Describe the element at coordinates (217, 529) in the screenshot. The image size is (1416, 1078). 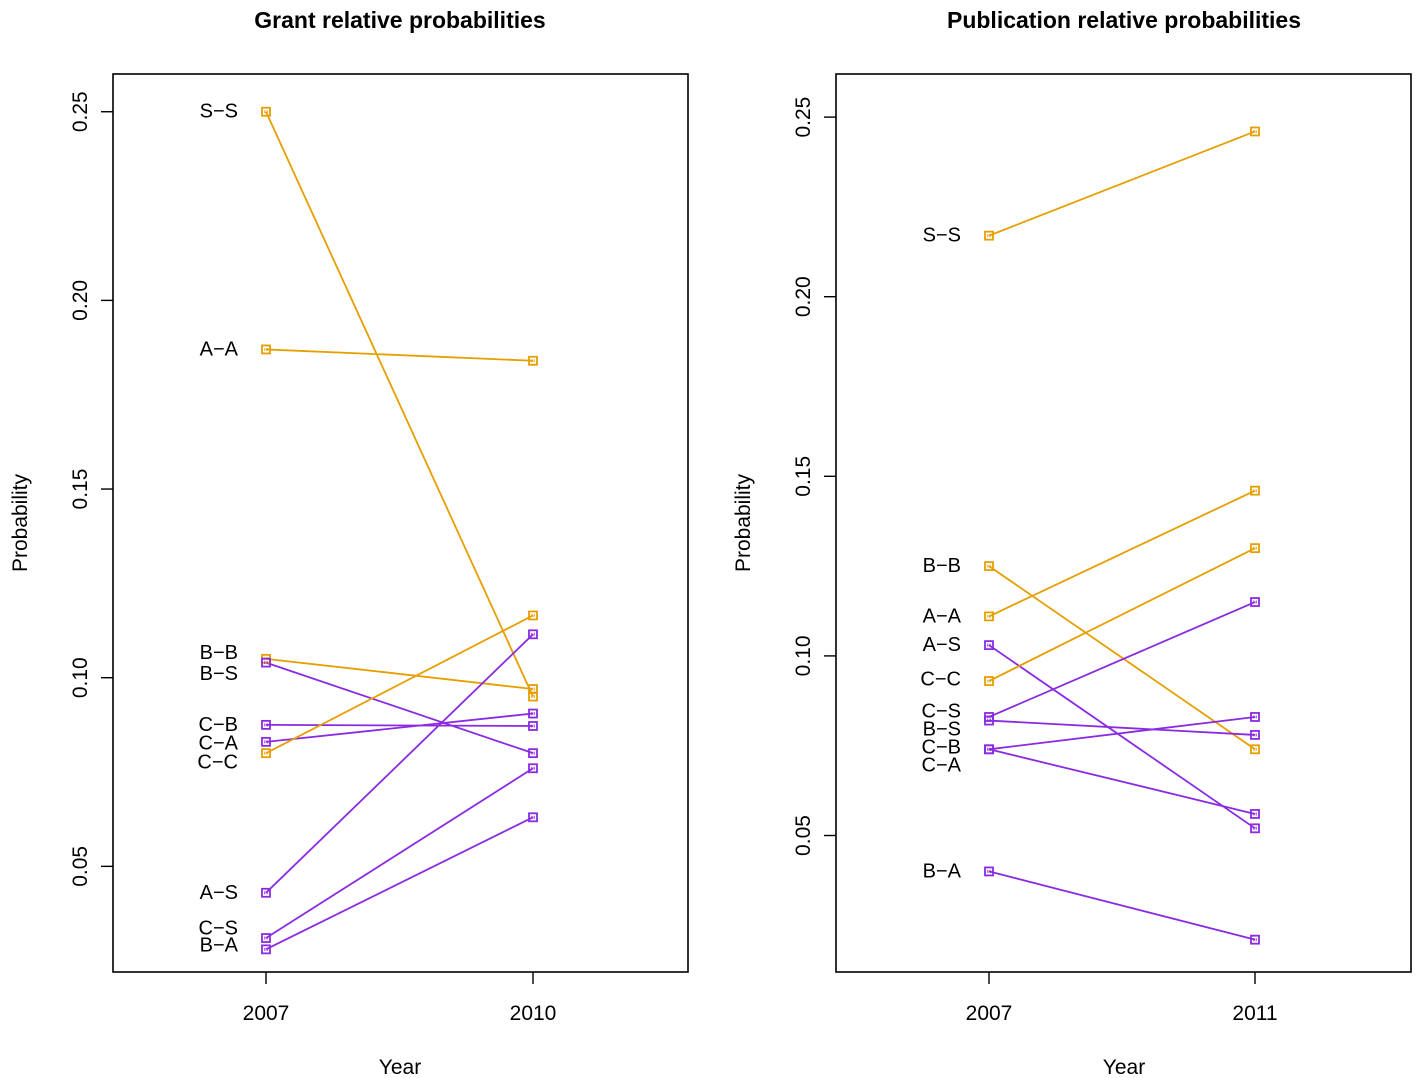
I see `grant-point-labels: S−S A−A B−BB−S C−BC−AC−C A−S C−SB−A` at that location.